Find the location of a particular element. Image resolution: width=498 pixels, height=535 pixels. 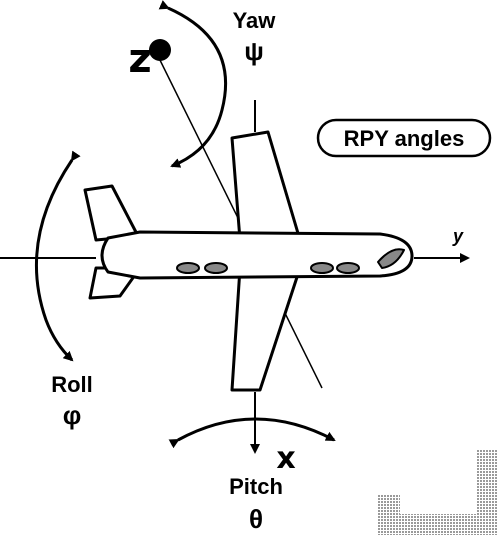

yaw-label: Yaw is located at coordinates (255, 20).